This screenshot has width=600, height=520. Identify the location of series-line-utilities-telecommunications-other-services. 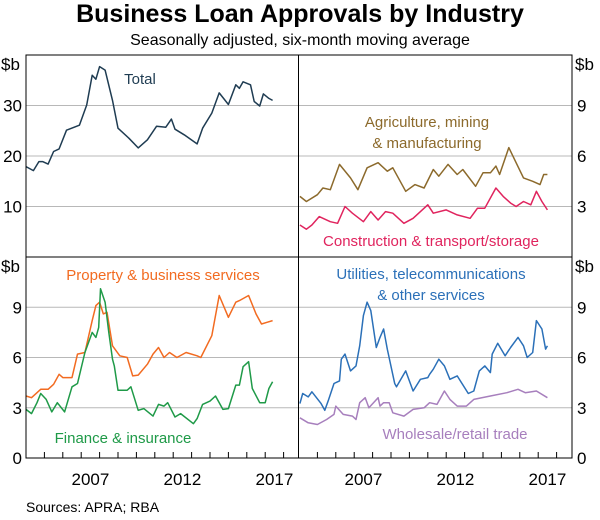
(424, 356).